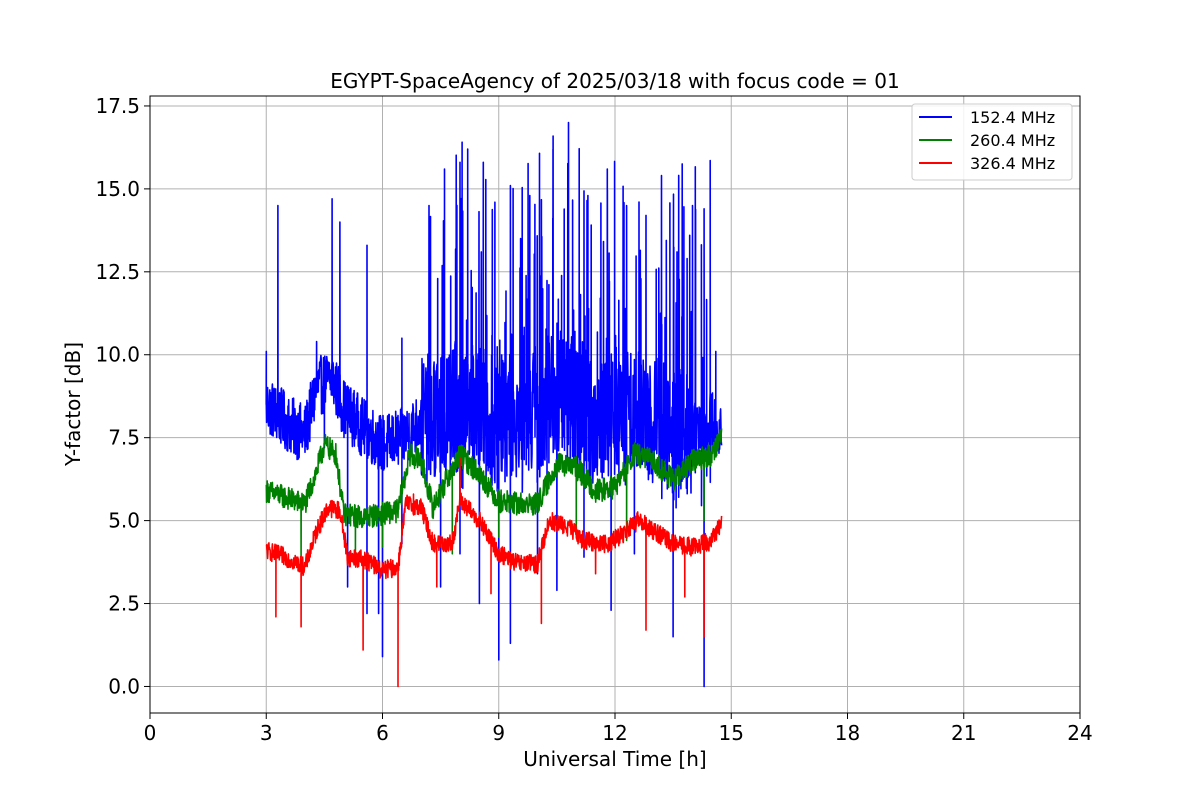 This screenshot has width=1200, height=800. What do you see at coordinates (1012, 117) in the screenshot?
I see `legend-label: 152.4 MHz` at bounding box center [1012, 117].